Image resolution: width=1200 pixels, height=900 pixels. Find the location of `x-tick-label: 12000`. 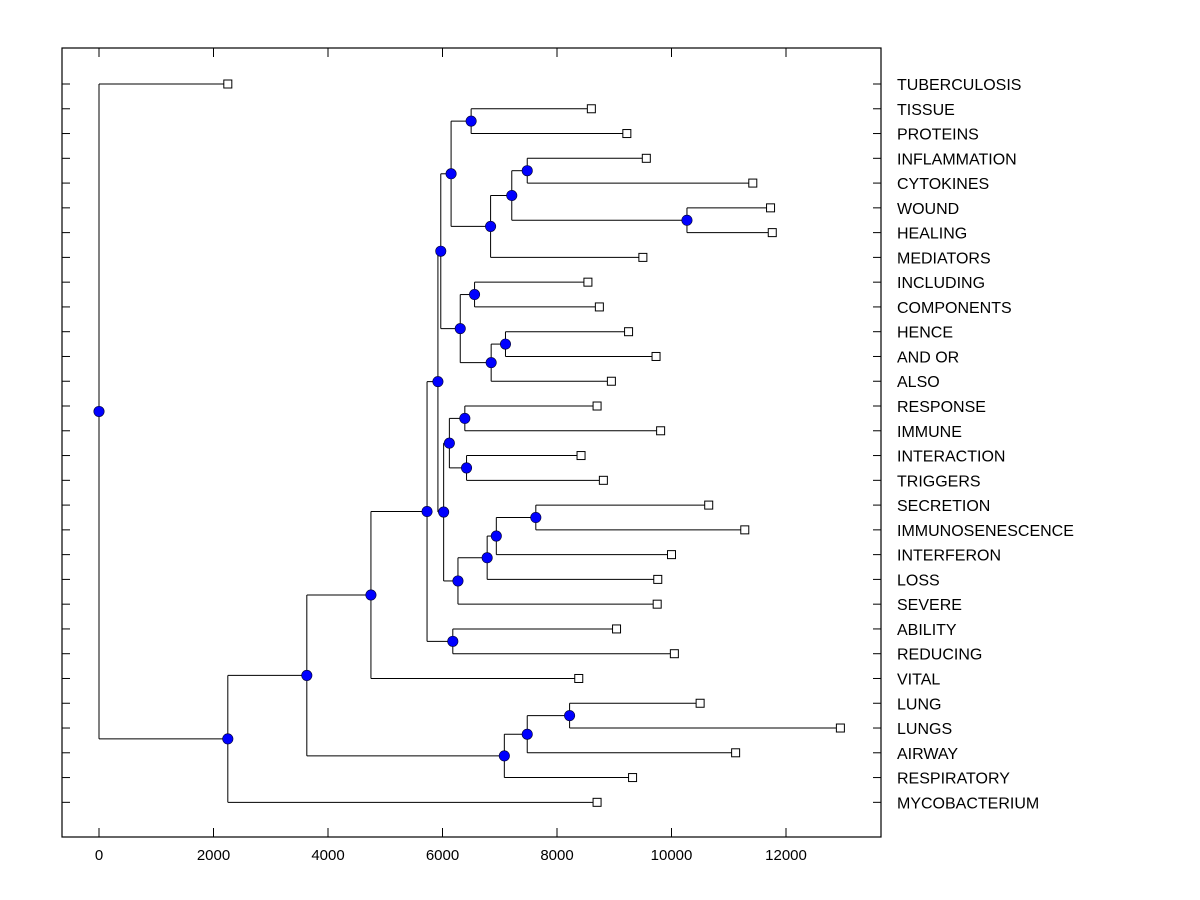

x-tick-label: 12000 is located at coordinates (786, 855).